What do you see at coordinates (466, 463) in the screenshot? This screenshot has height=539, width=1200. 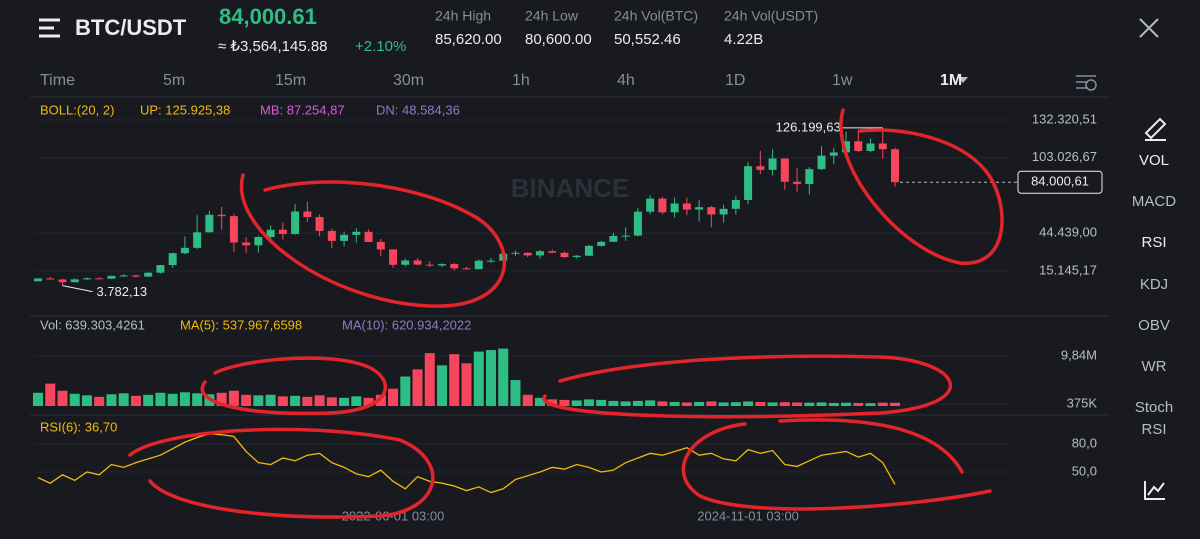 I see `rsi-line` at bounding box center [466, 463].